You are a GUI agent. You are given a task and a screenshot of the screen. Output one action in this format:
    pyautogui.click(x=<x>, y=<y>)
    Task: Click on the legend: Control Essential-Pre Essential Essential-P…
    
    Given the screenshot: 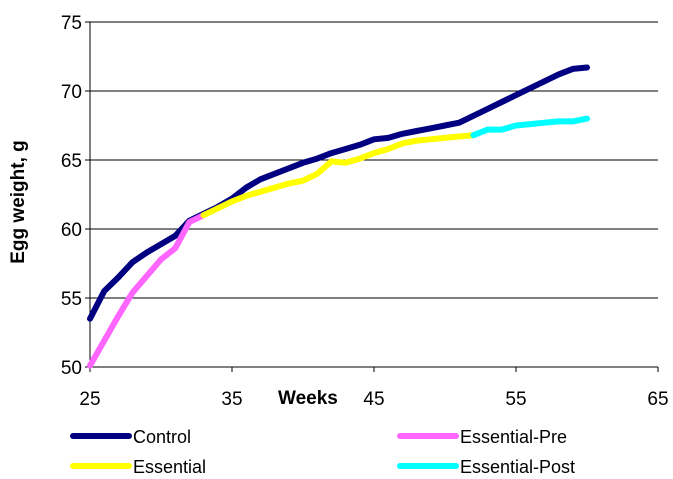 What is the action you would take?
    pyautogui.click(x=322, y=452)
    